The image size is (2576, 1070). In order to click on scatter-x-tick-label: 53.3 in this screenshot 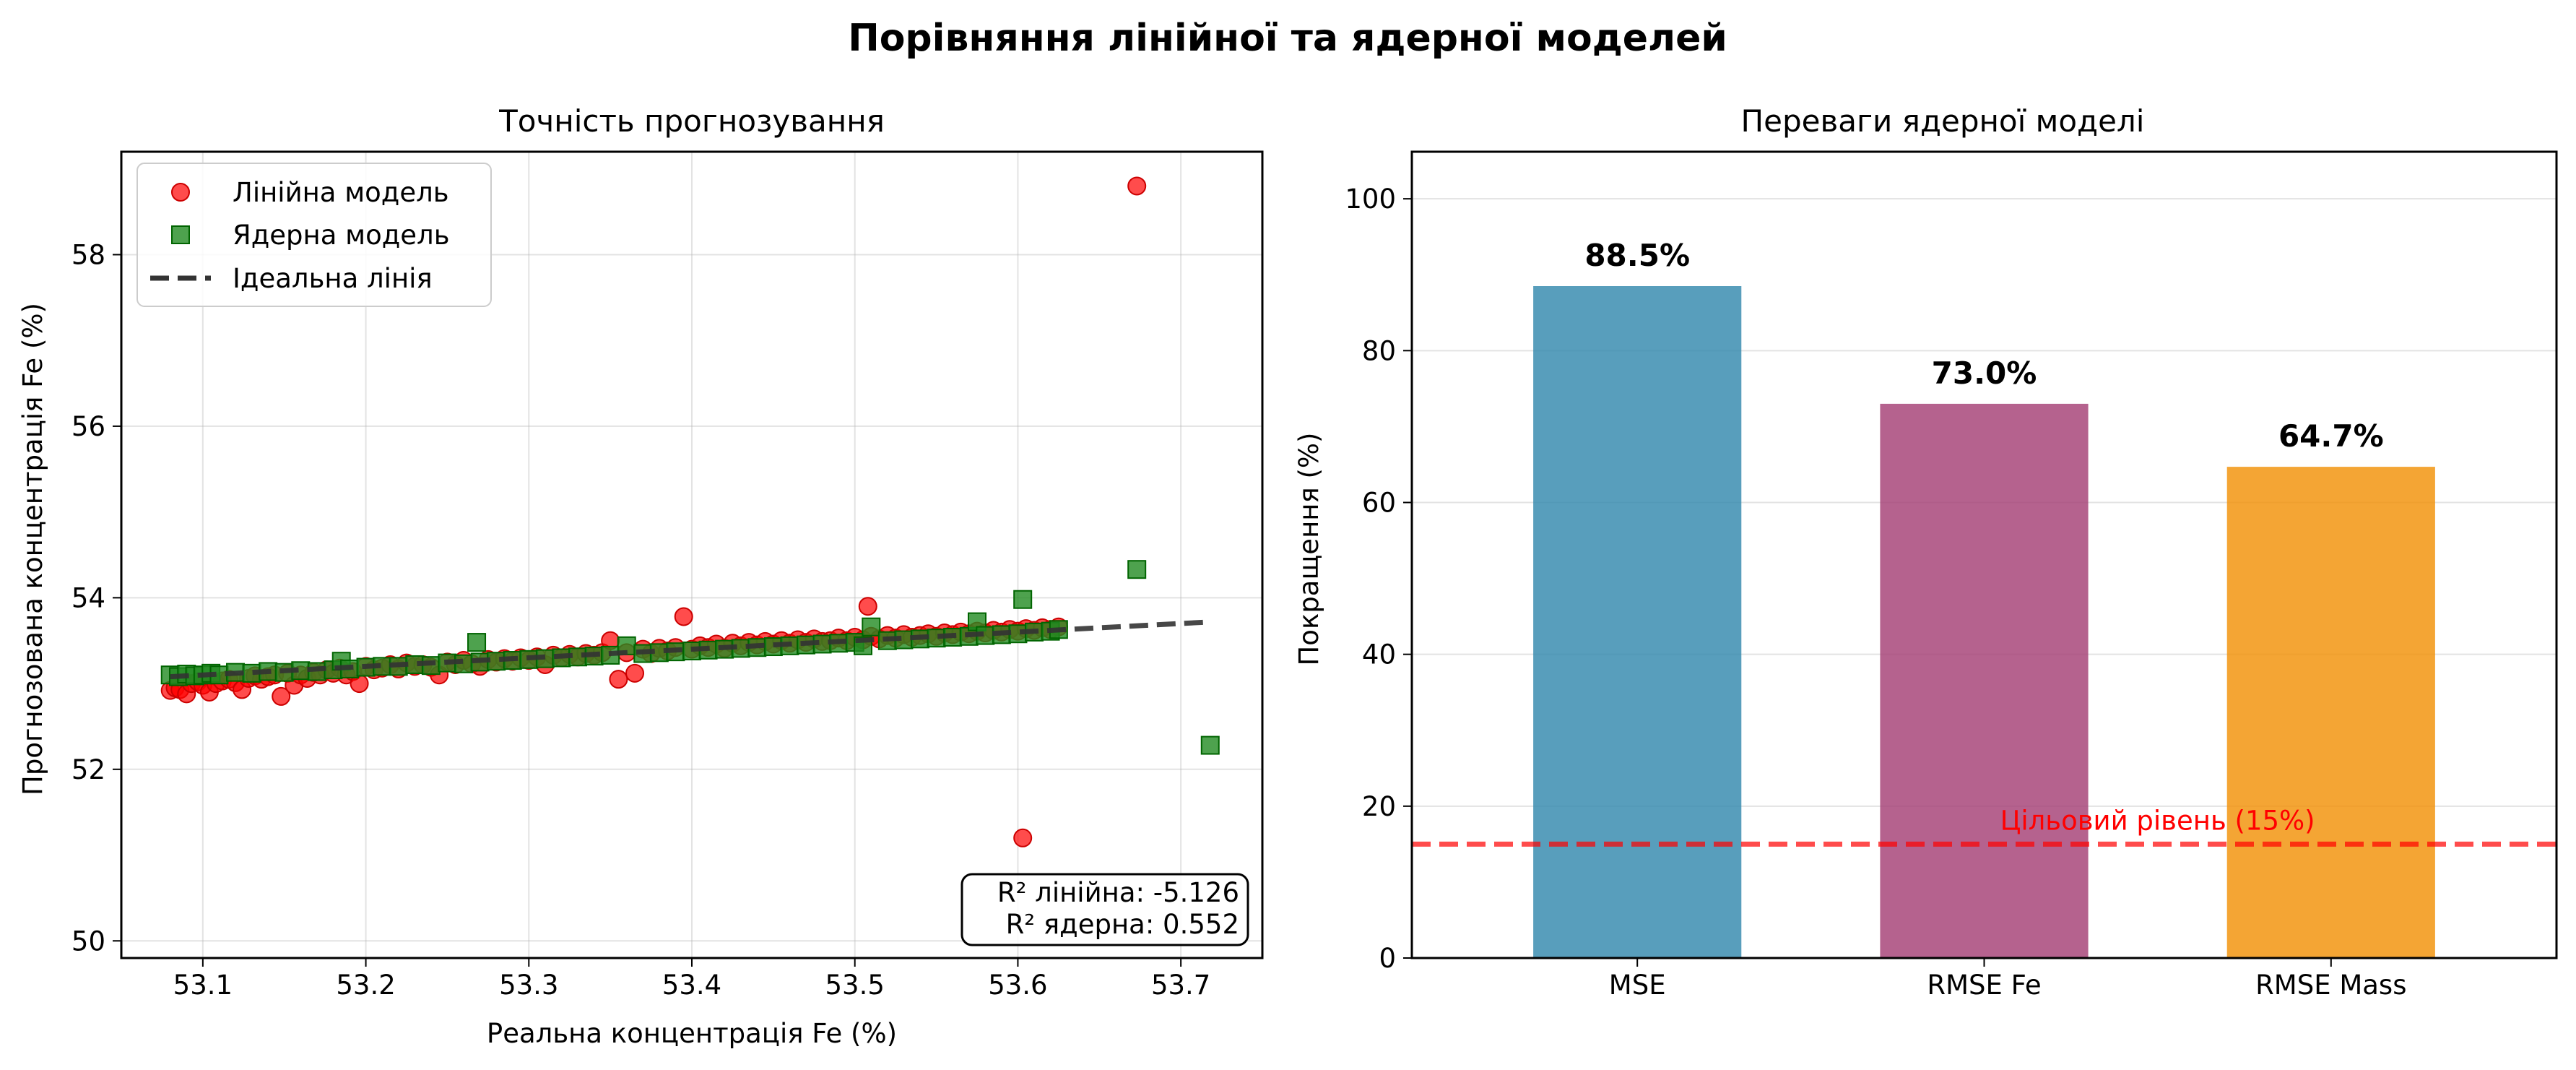, I will do `click(528, 985)`.